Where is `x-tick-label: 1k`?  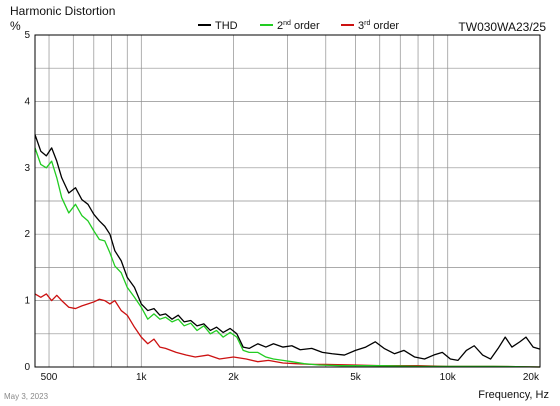
x-tick-label: 1k is located at coordinates (142, 377).